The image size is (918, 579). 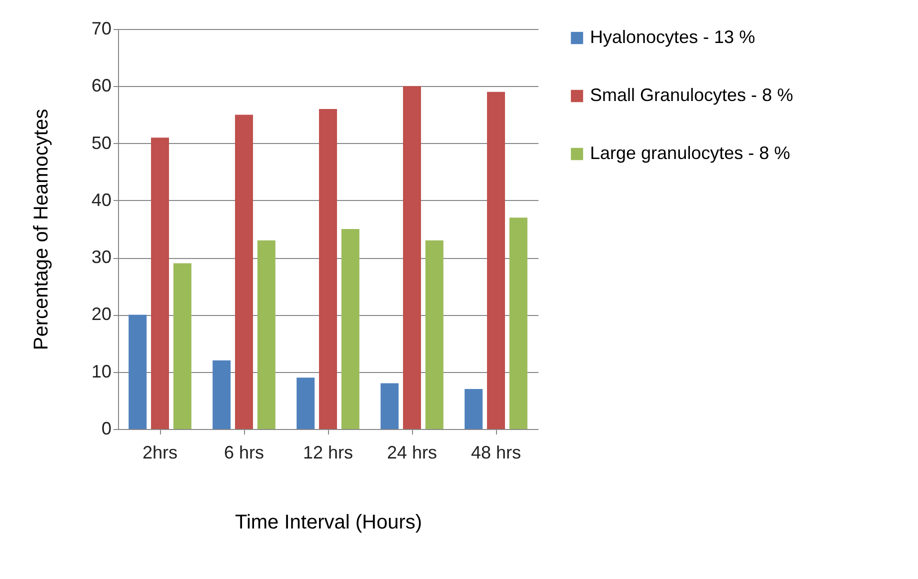 What do you see at coordinates (41, 229) in the screenshot?
I see `y-axis-title: Percentage of Heamocytes` at bounding box center [41, 229].